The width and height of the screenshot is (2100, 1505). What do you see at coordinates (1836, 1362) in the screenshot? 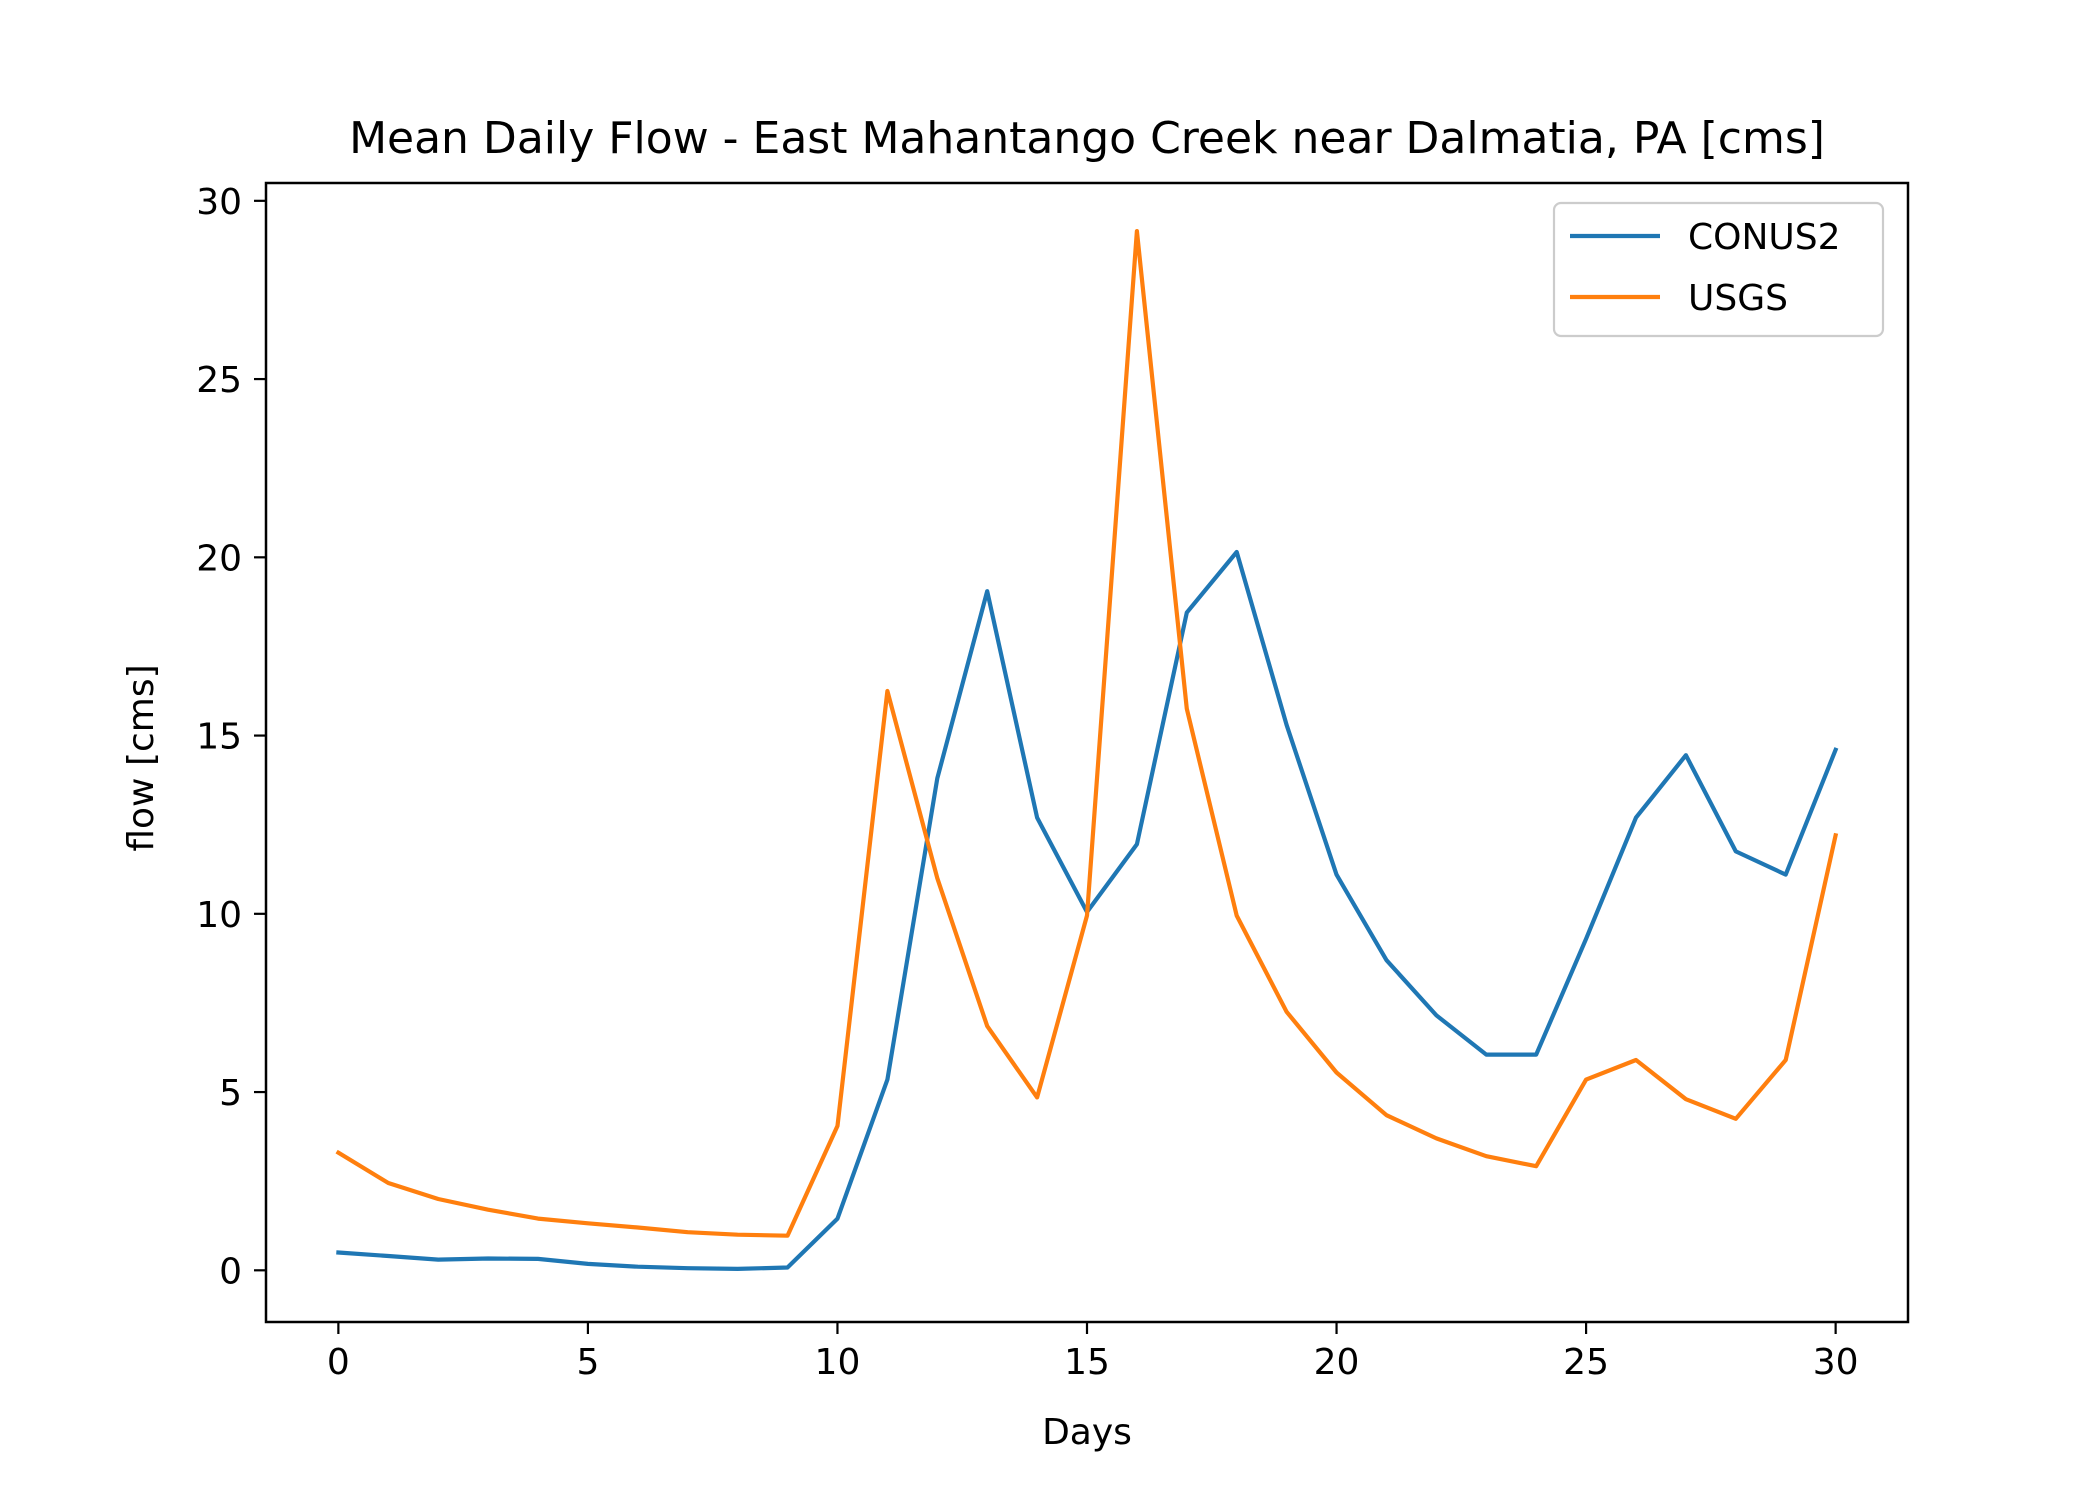
I see `x-tick-label: 30` at bounding box center [1836, 1362].